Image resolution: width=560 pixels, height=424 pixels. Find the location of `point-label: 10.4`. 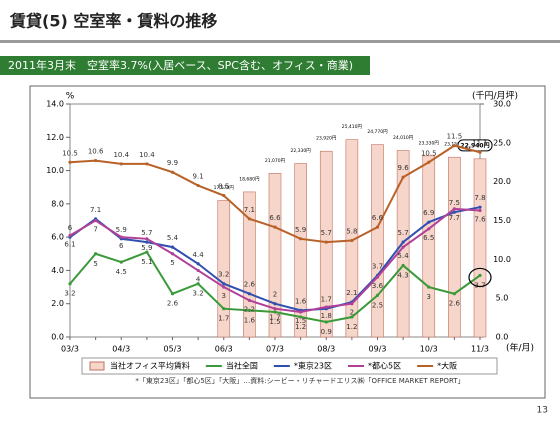

point-label: 10.4 is located at coordinates (121, 155).